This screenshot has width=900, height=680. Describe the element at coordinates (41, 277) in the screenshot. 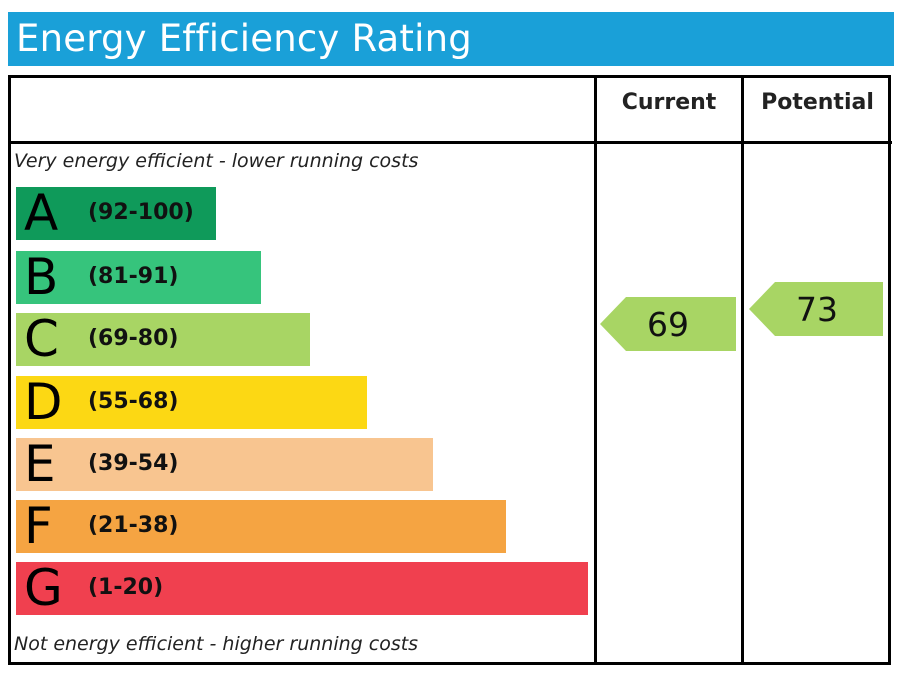

I see `band-letter: B` at that location.